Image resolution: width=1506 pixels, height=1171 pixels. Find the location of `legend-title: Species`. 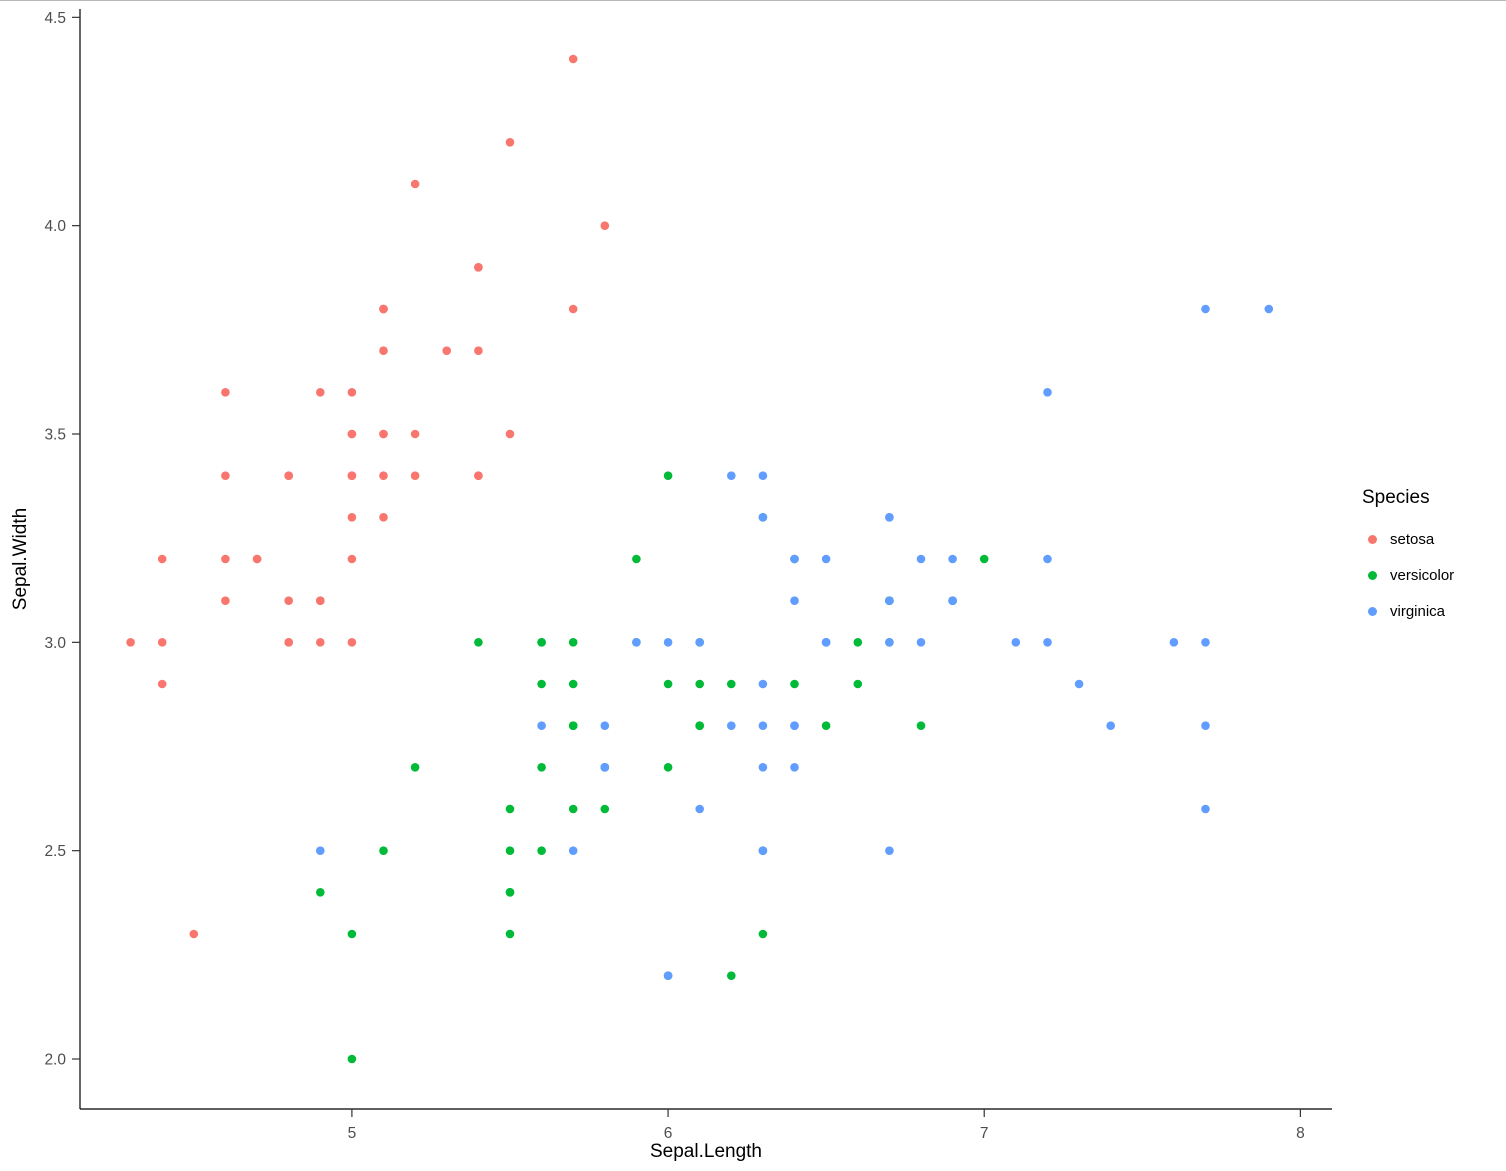

legend-title: Species is located at coordinates (1396, 497).